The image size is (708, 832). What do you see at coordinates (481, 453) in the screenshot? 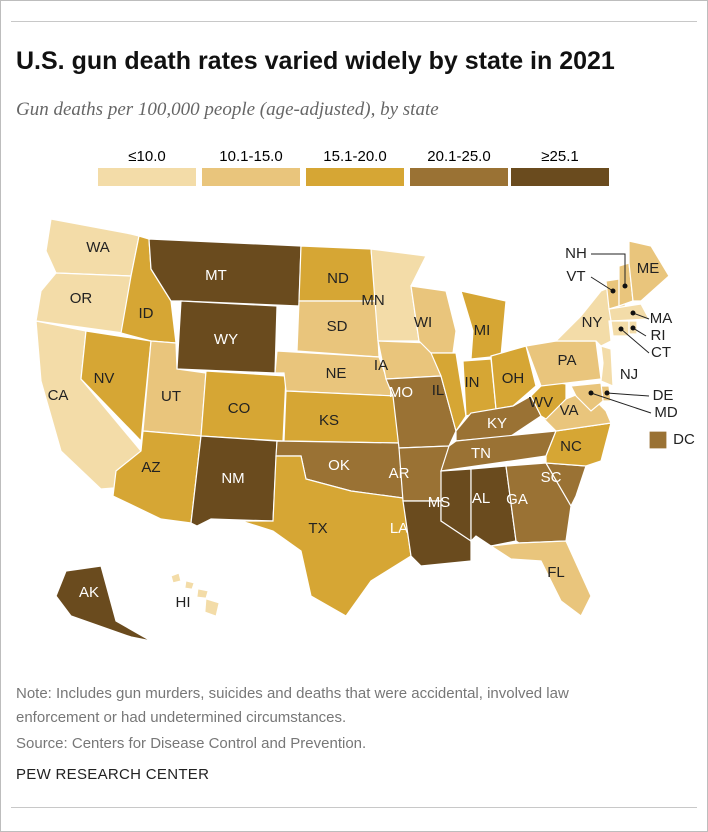
I see `state-label: TN` at bounding box center [481, 453].